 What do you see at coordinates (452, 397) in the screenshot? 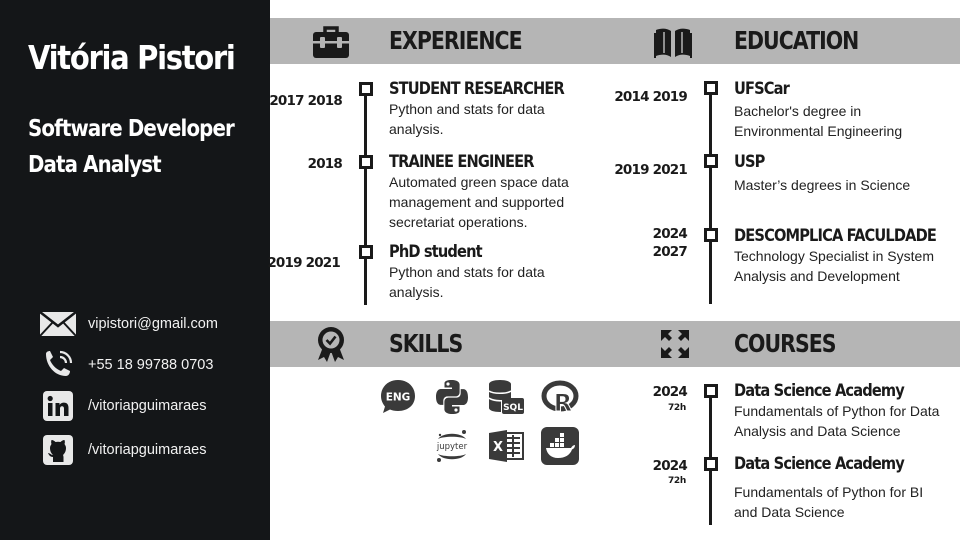
I see `python-icon` at bounding box center [452, 397].